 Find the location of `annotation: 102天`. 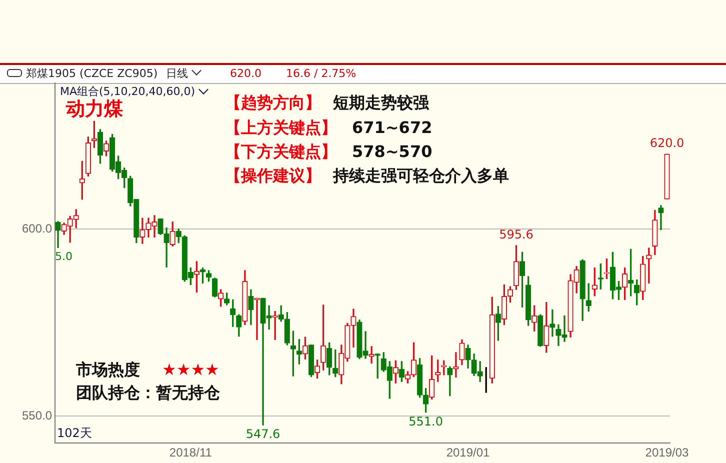

annotation: 102天 is located at coordinates (74, 433).